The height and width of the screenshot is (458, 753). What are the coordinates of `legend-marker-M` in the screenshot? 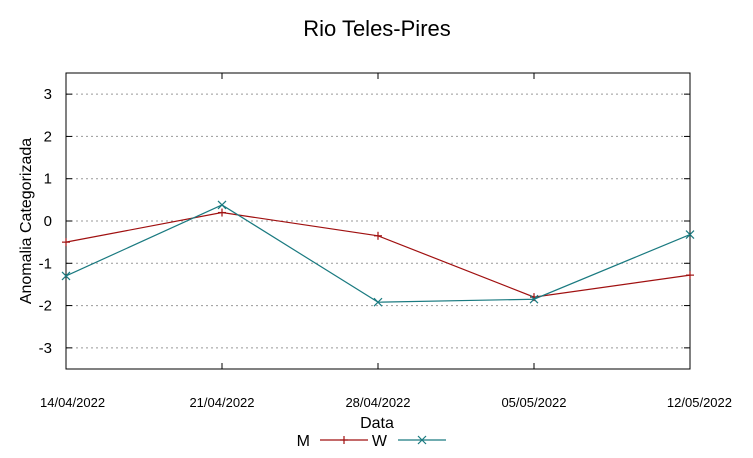 It's located at (344, 440).